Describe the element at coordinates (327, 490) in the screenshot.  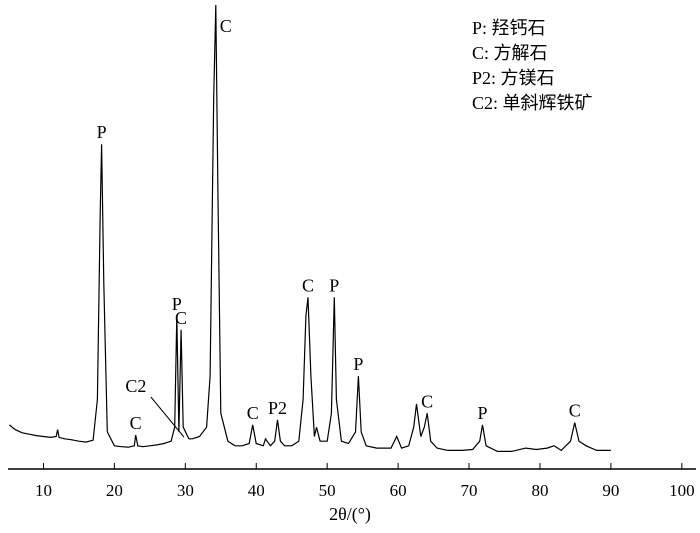
I see `x-tick-label: 50` at that location.